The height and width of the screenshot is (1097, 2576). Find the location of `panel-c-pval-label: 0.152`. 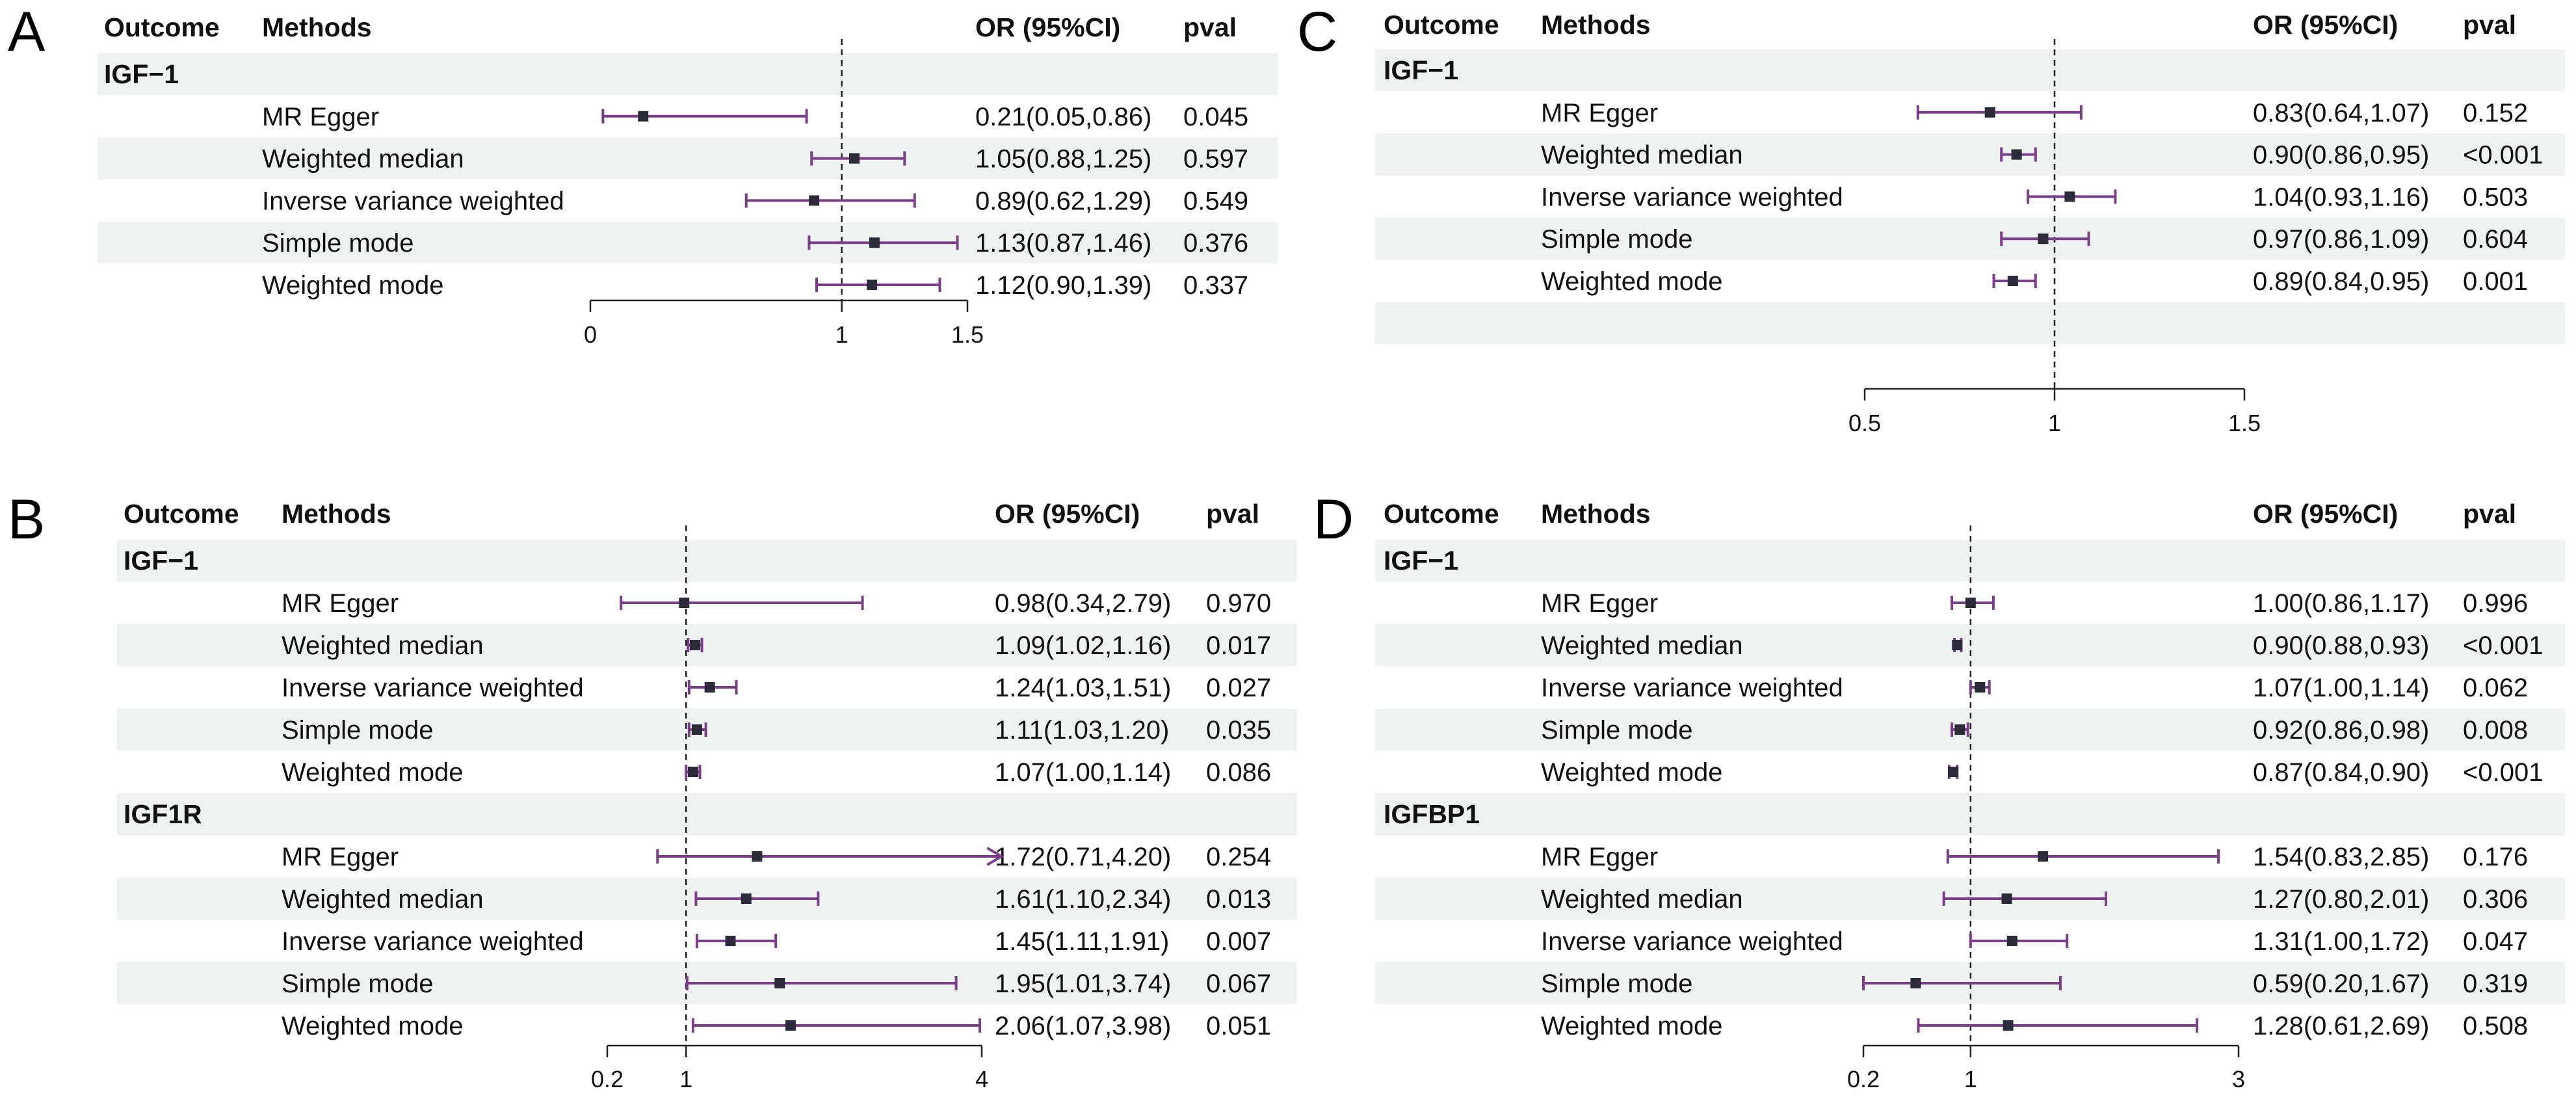

panel-c-pval-label: 0.152 is located at coordinates (2495, 113).